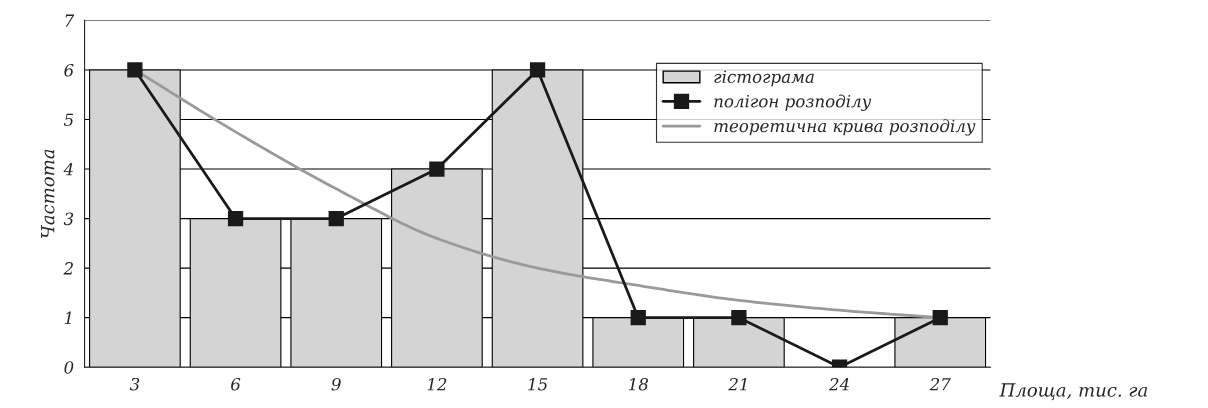 The image size is (1208, 408). Describe the element at coordinates (336, 384) in the screenshot. I see `x-tick-label: 9` at that location.